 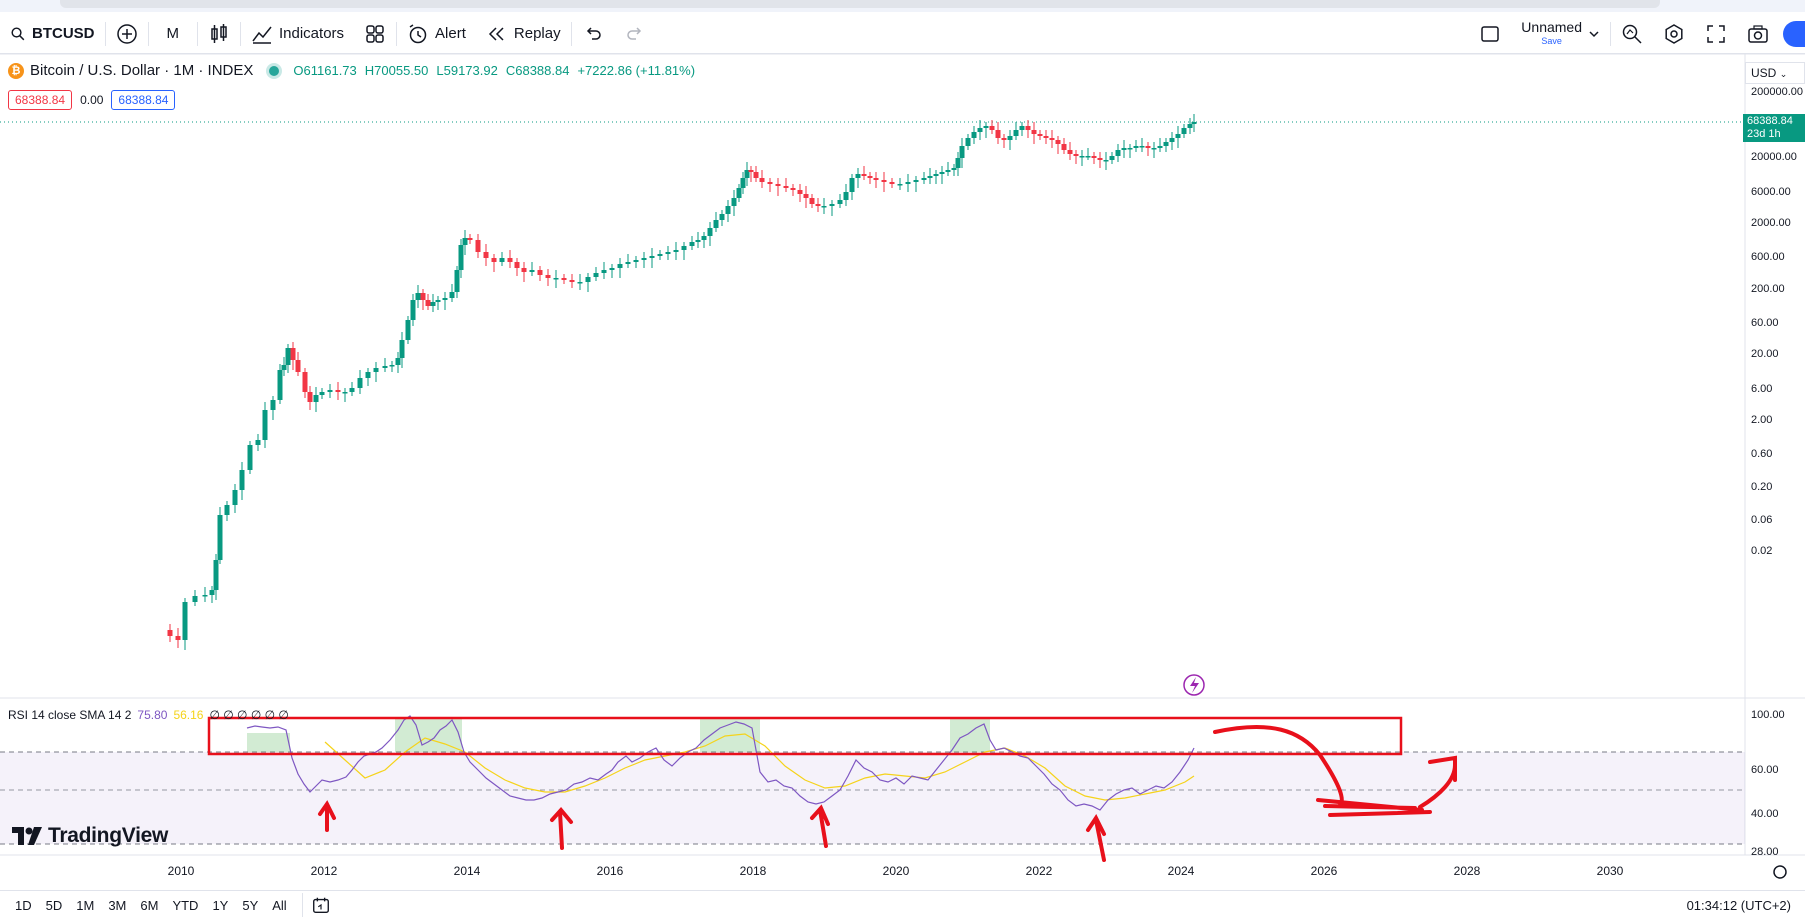 I want to click on range-3m: 3M, so click(x=117, y=905).